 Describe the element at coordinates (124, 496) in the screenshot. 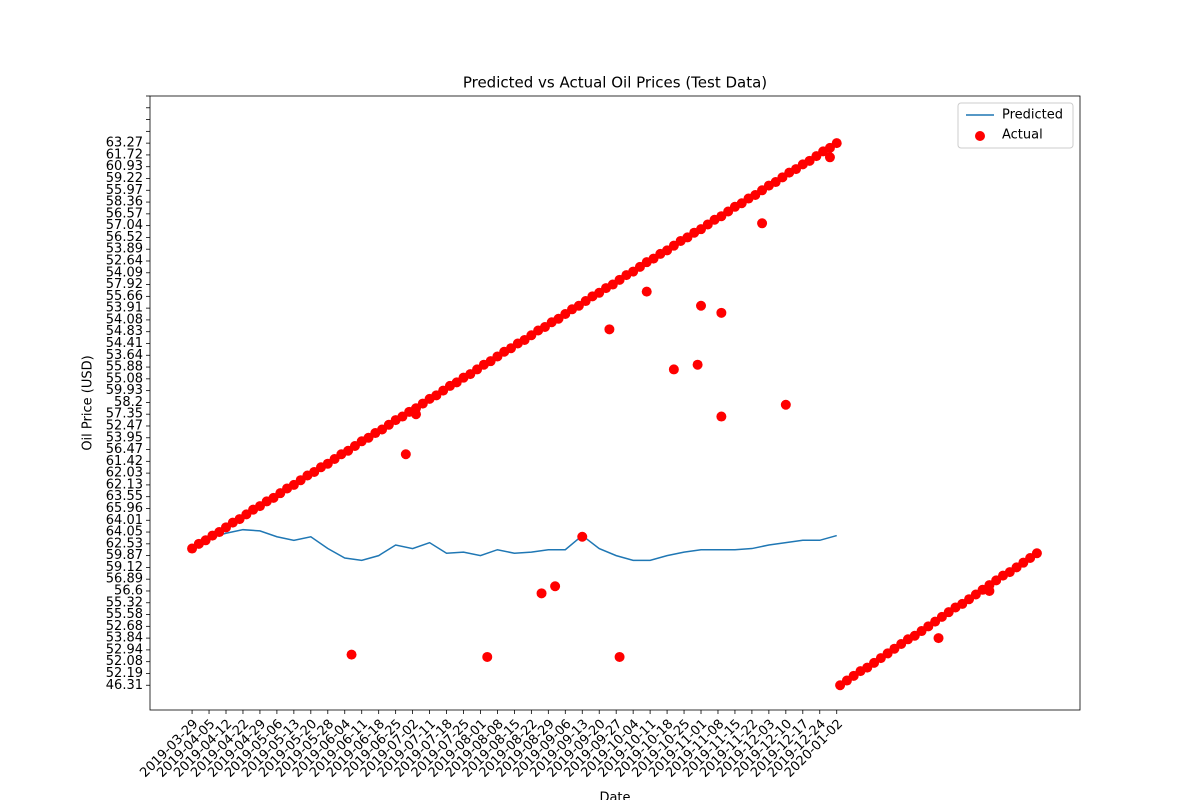

I see `y-tick-label: 63.55` at that location.